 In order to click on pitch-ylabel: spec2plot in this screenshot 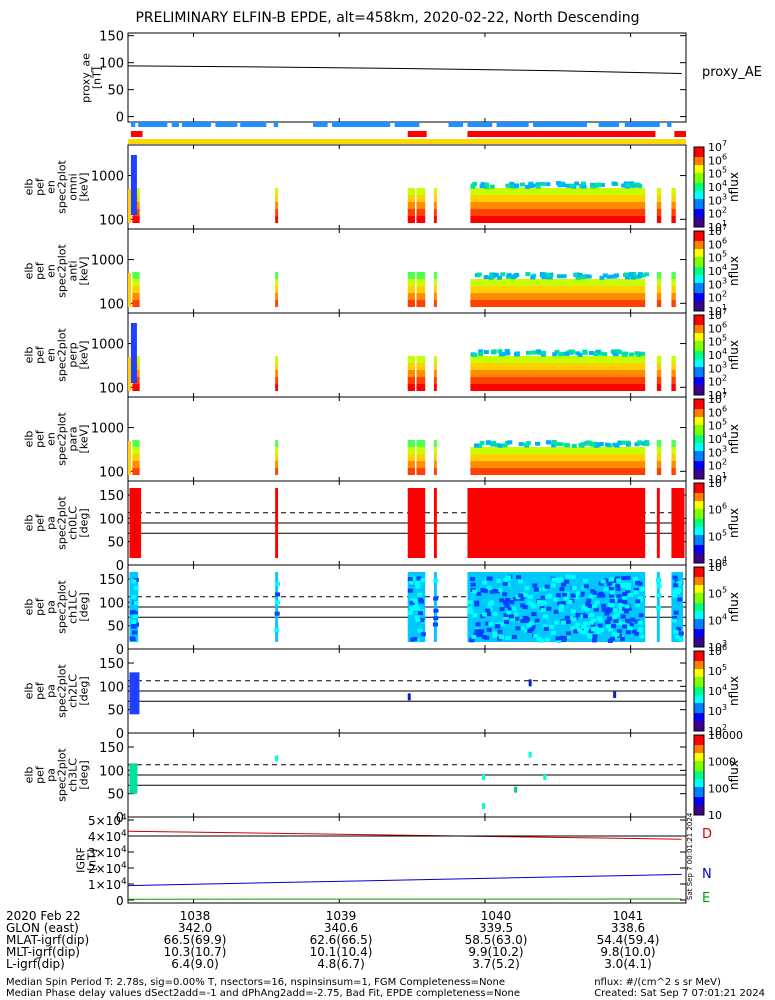, I will do `click(62, 607)`.